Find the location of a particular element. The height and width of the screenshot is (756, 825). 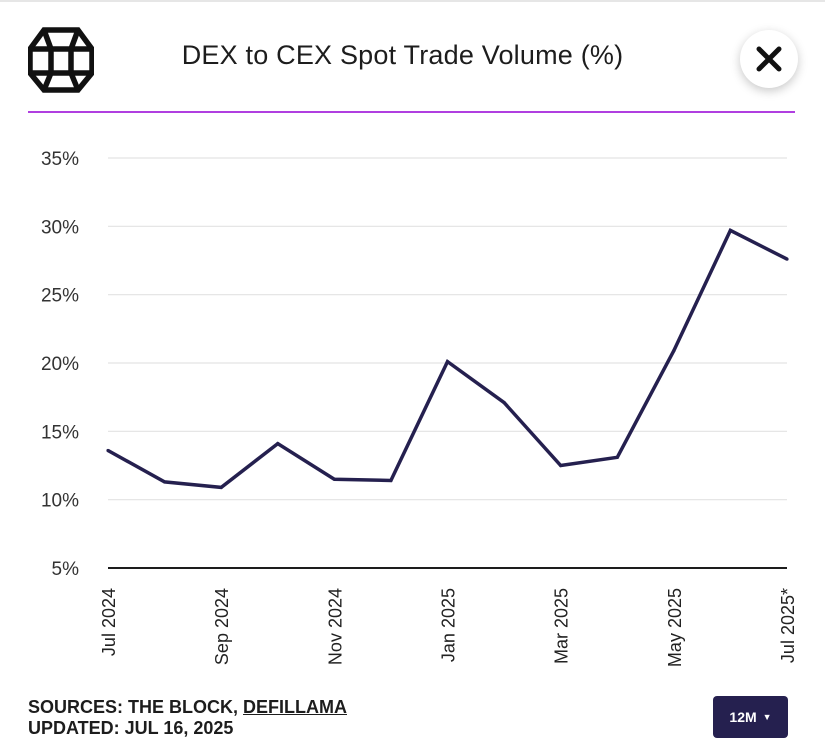

y-tick-labels: 5% 10% 15% 20% 25% 30% 35% is located at coordinates (60, 364).